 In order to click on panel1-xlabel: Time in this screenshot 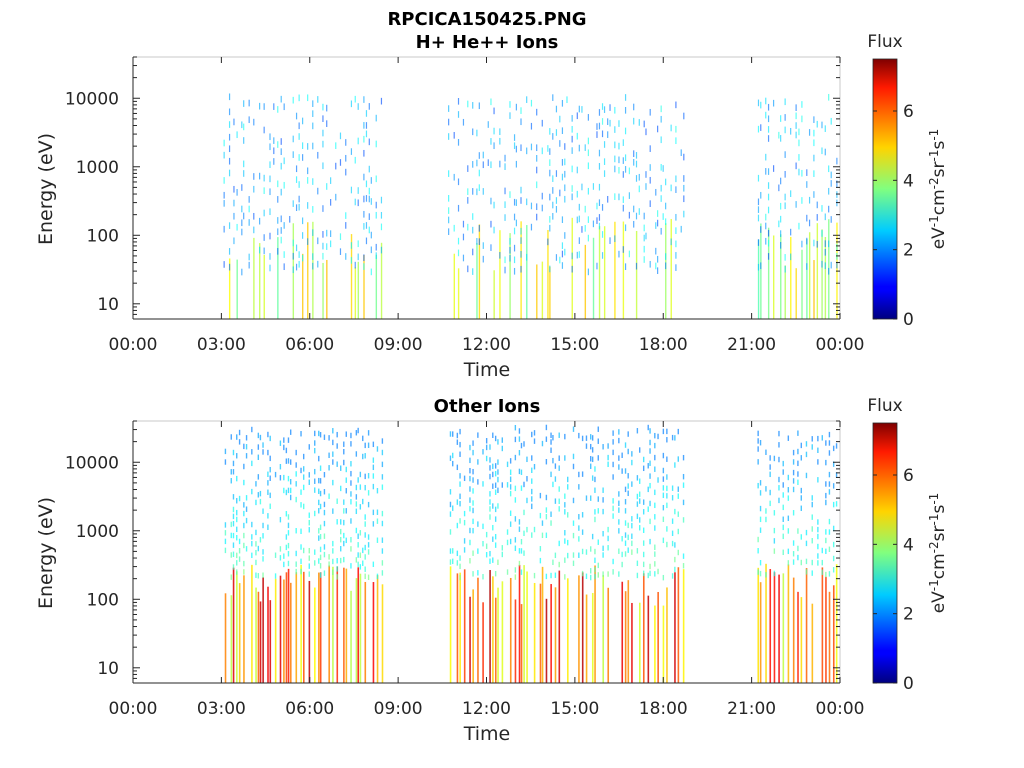, I will do `click(487, 370)`.